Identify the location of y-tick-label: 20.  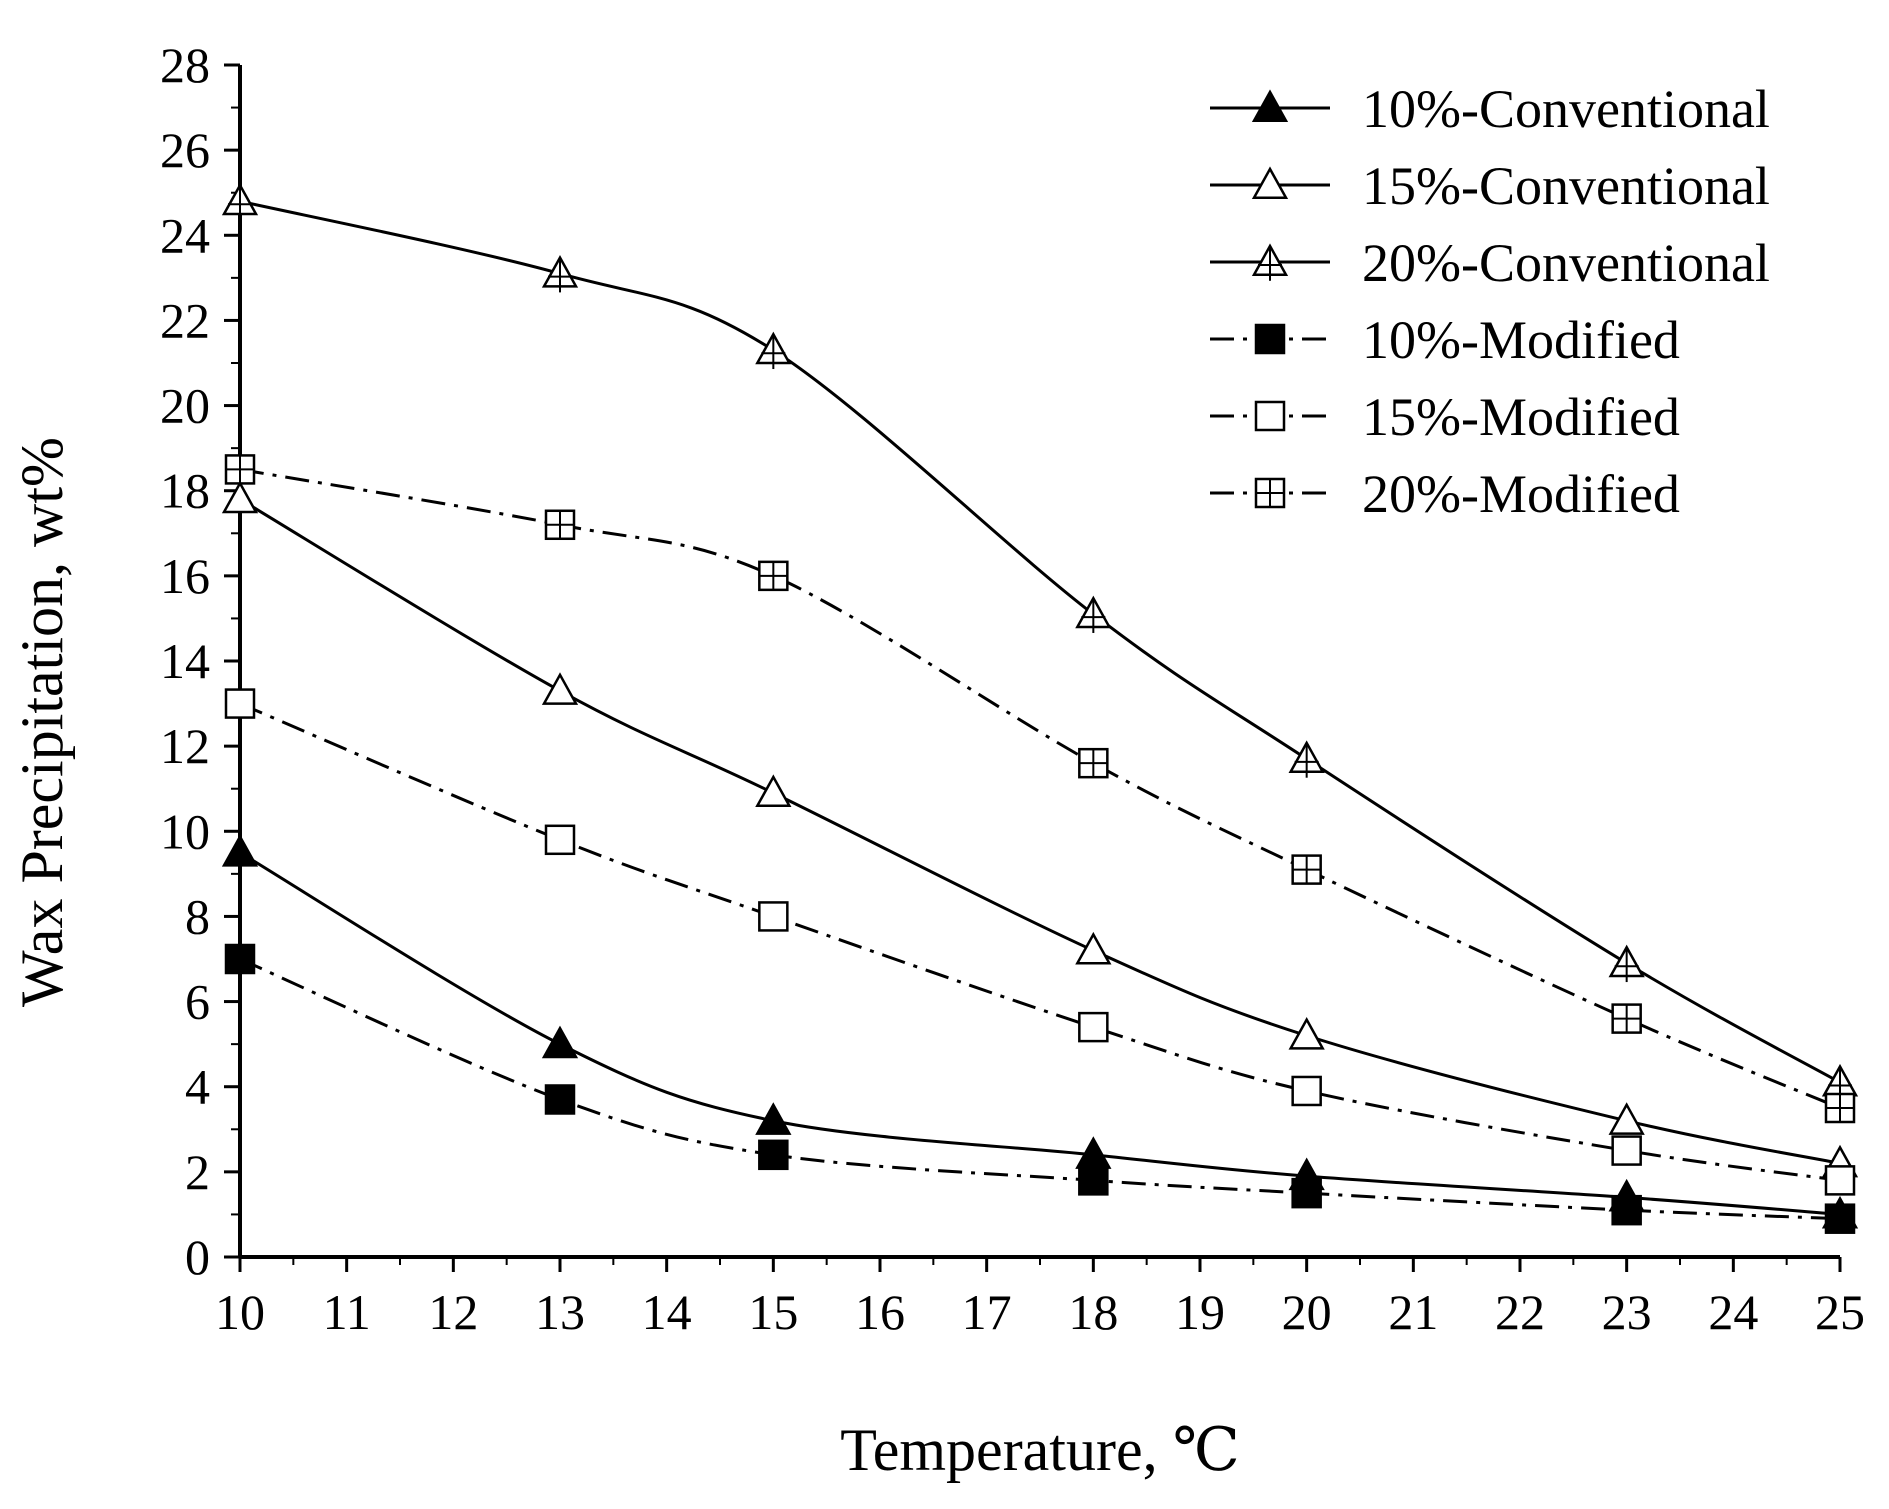
(185, 406).